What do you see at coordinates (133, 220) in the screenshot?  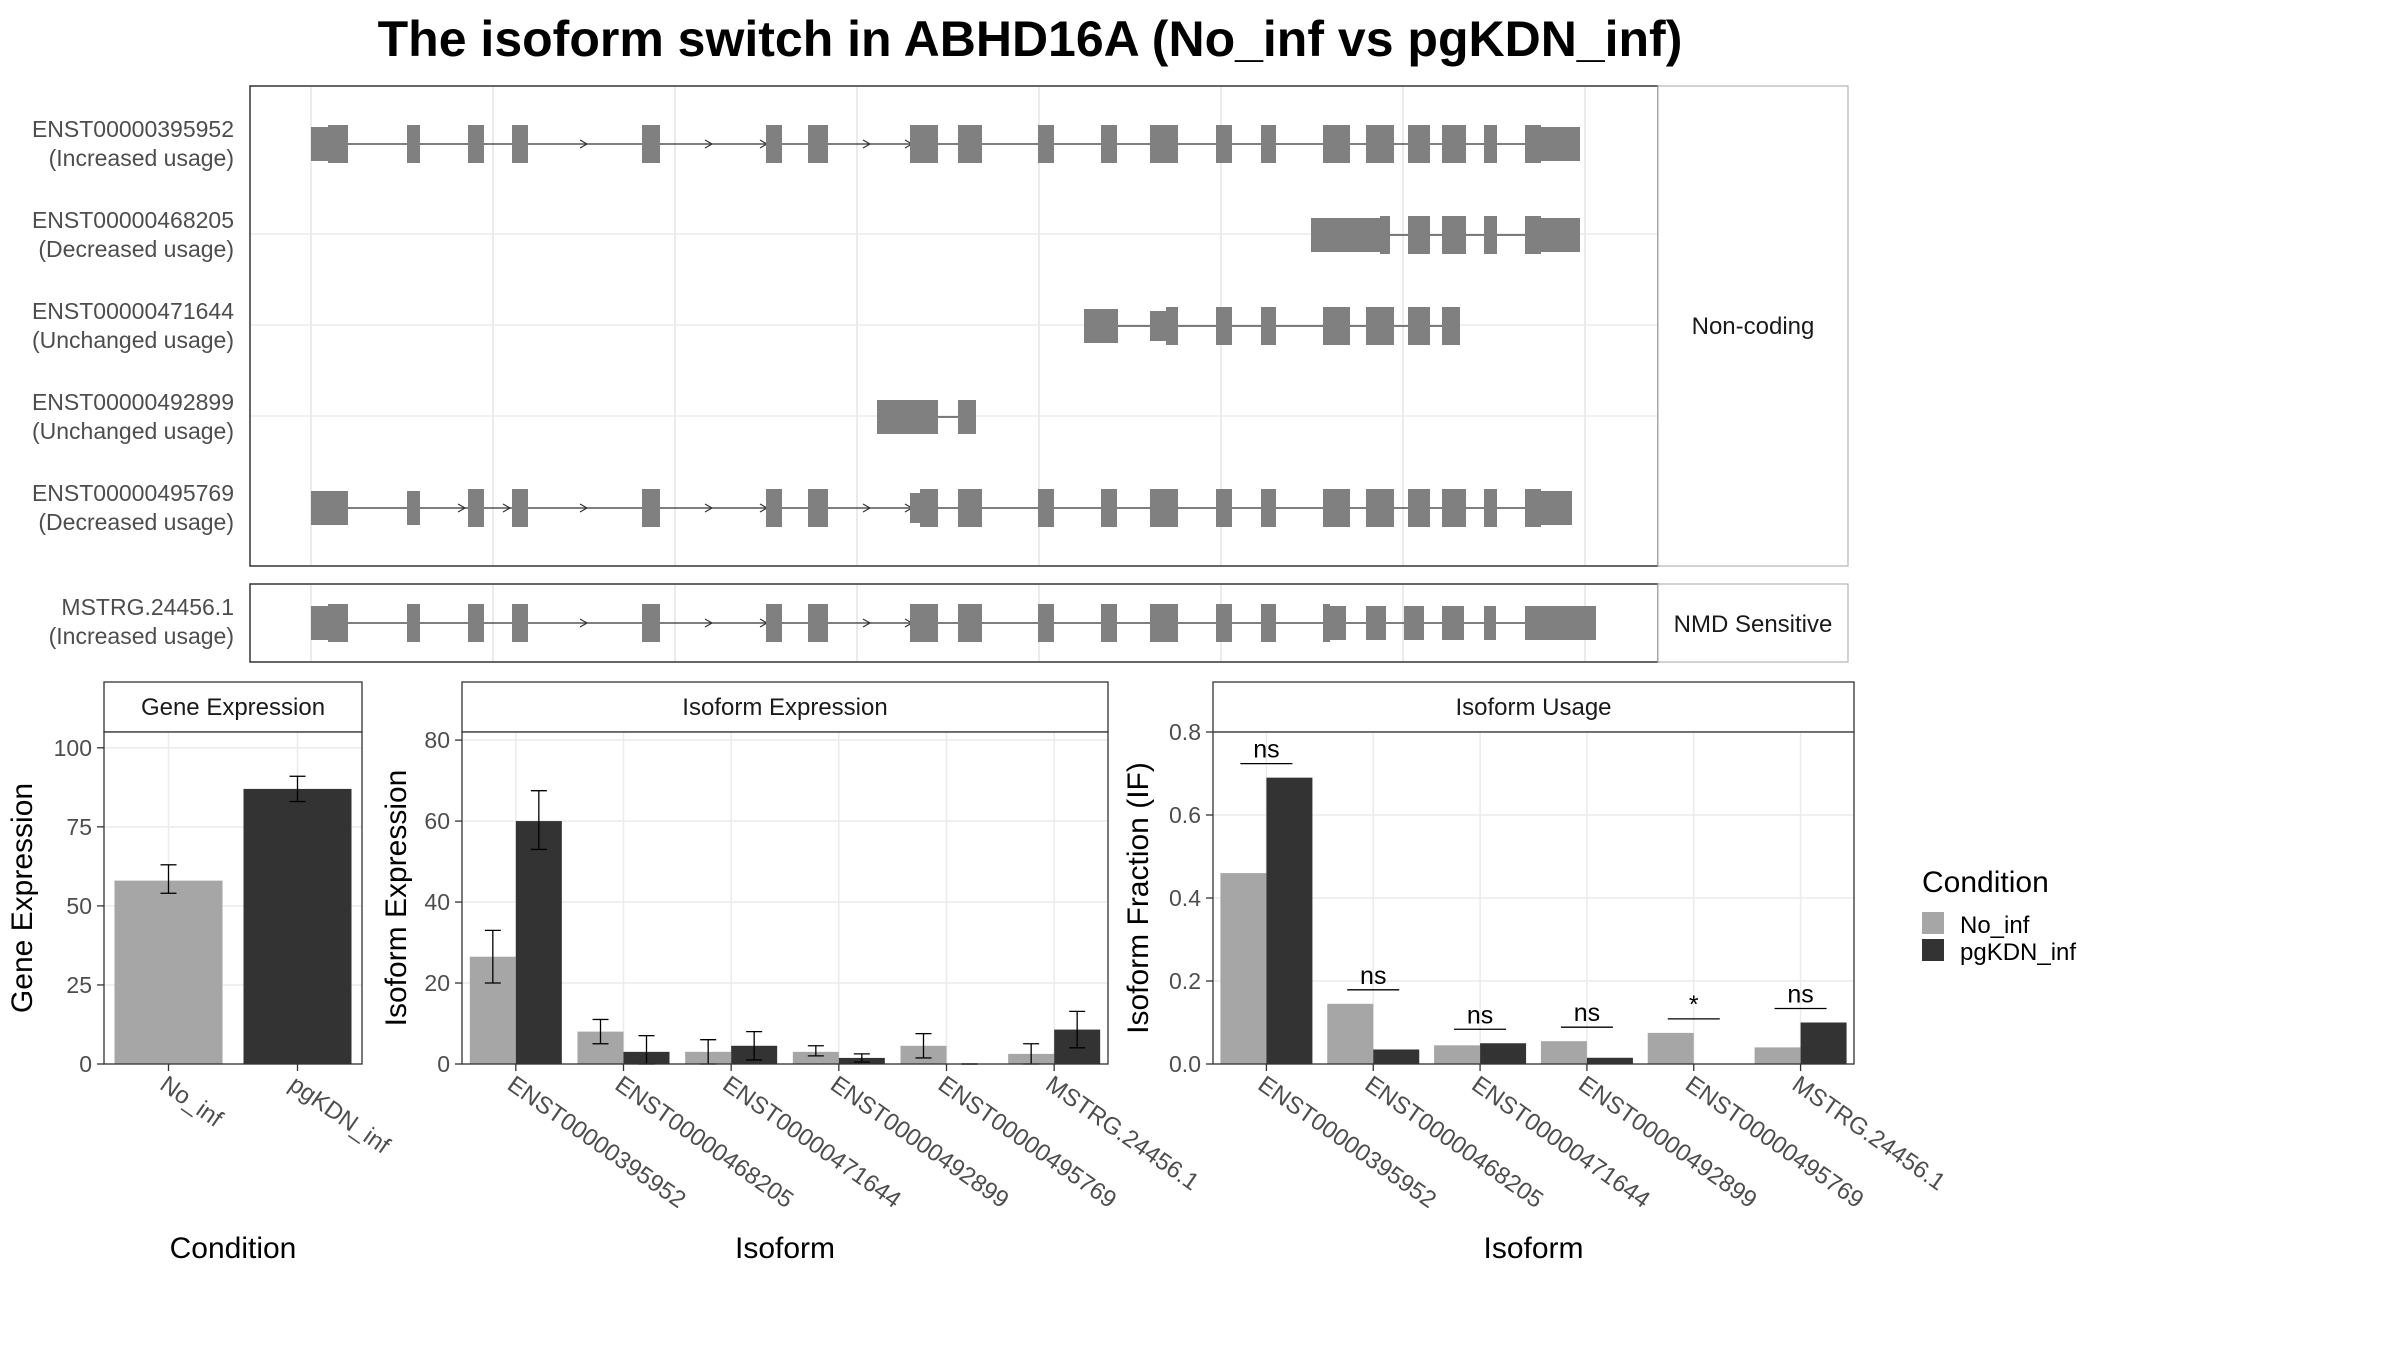 I see `transcript-id-label: ENST00000468205` at bounding box center [133, 220].